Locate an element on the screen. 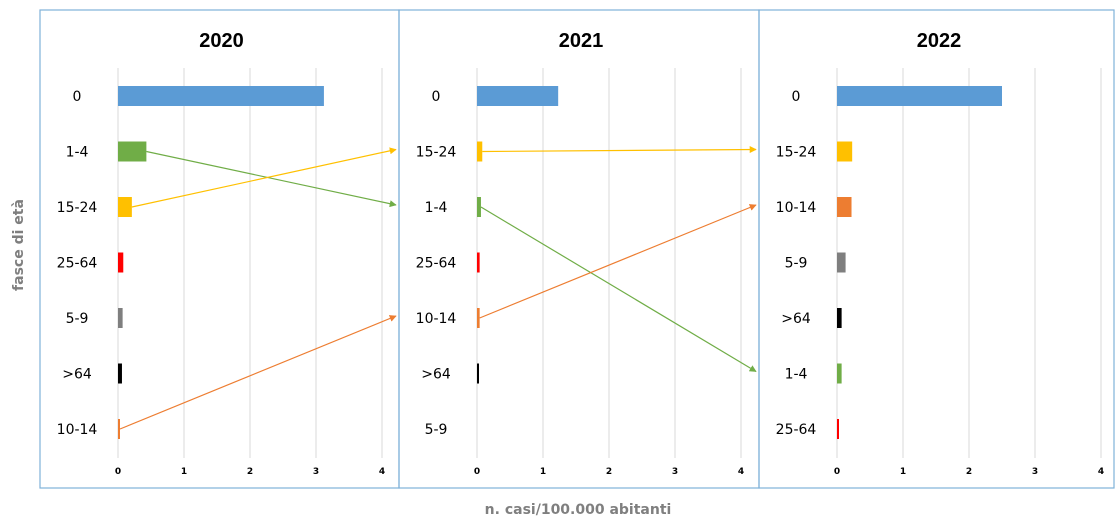 This screenshot has height=517, width=1115. panel-title: 2020 is located at coordinates (221, 41).